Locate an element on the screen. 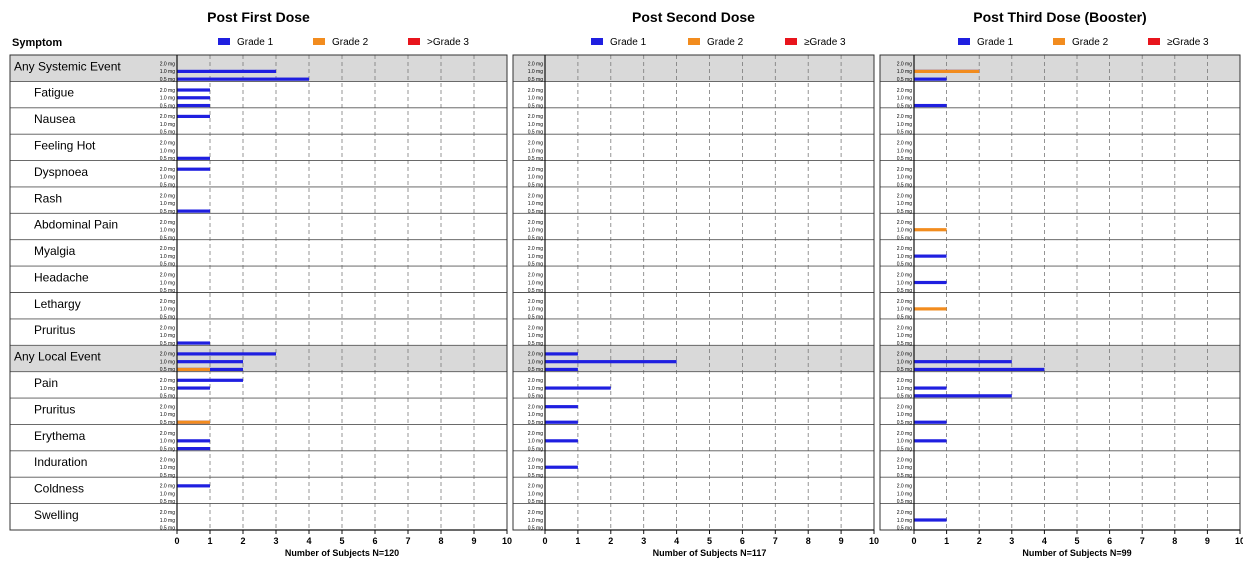  legend-label: Grade 2 is located at coordinates (350, 42).